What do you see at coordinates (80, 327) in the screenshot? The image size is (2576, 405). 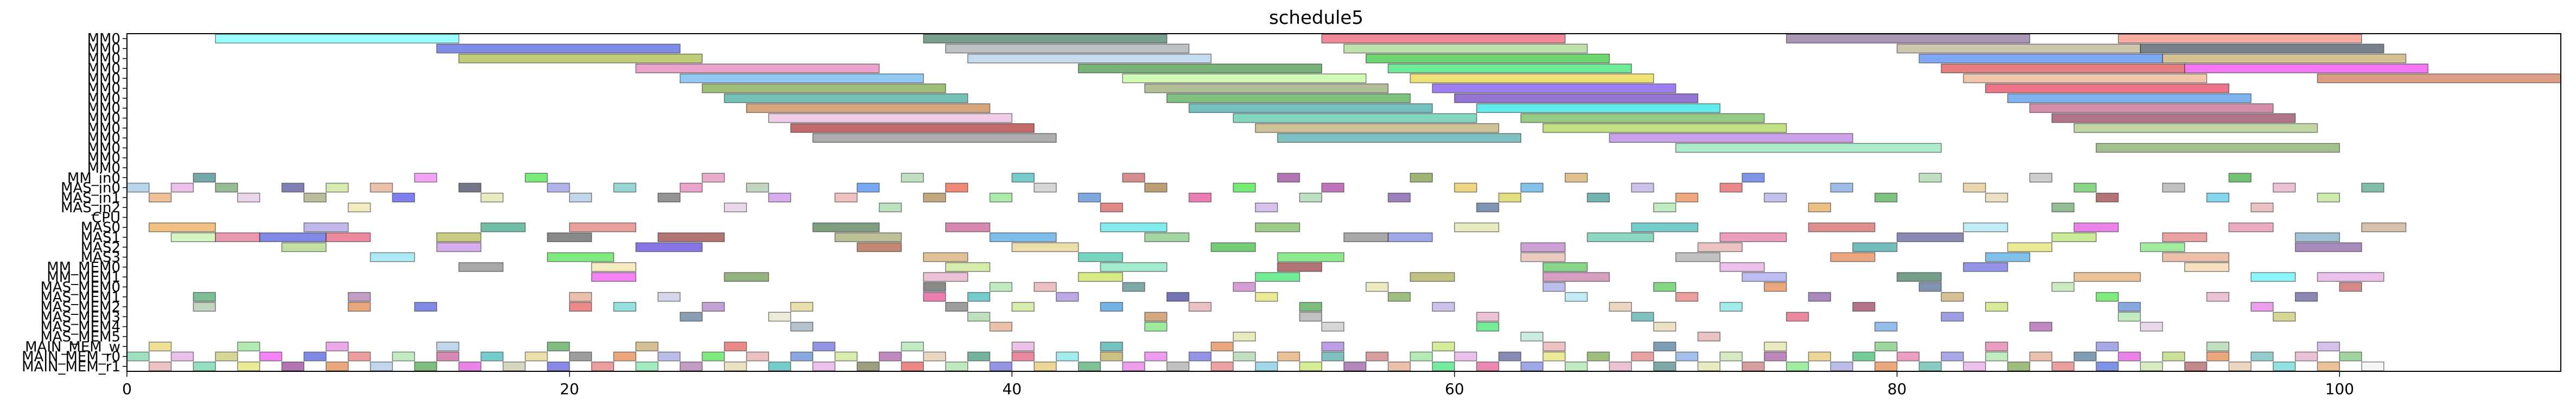 I see `row-label: MAS_MEM4` at bounding box center [80, 327].